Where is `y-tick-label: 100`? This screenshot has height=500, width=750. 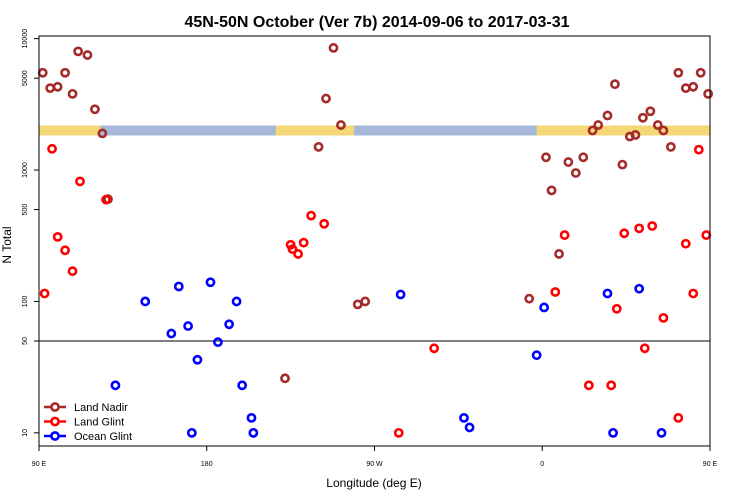 y-tick-label: 100 is located at coordinates (25, 302).